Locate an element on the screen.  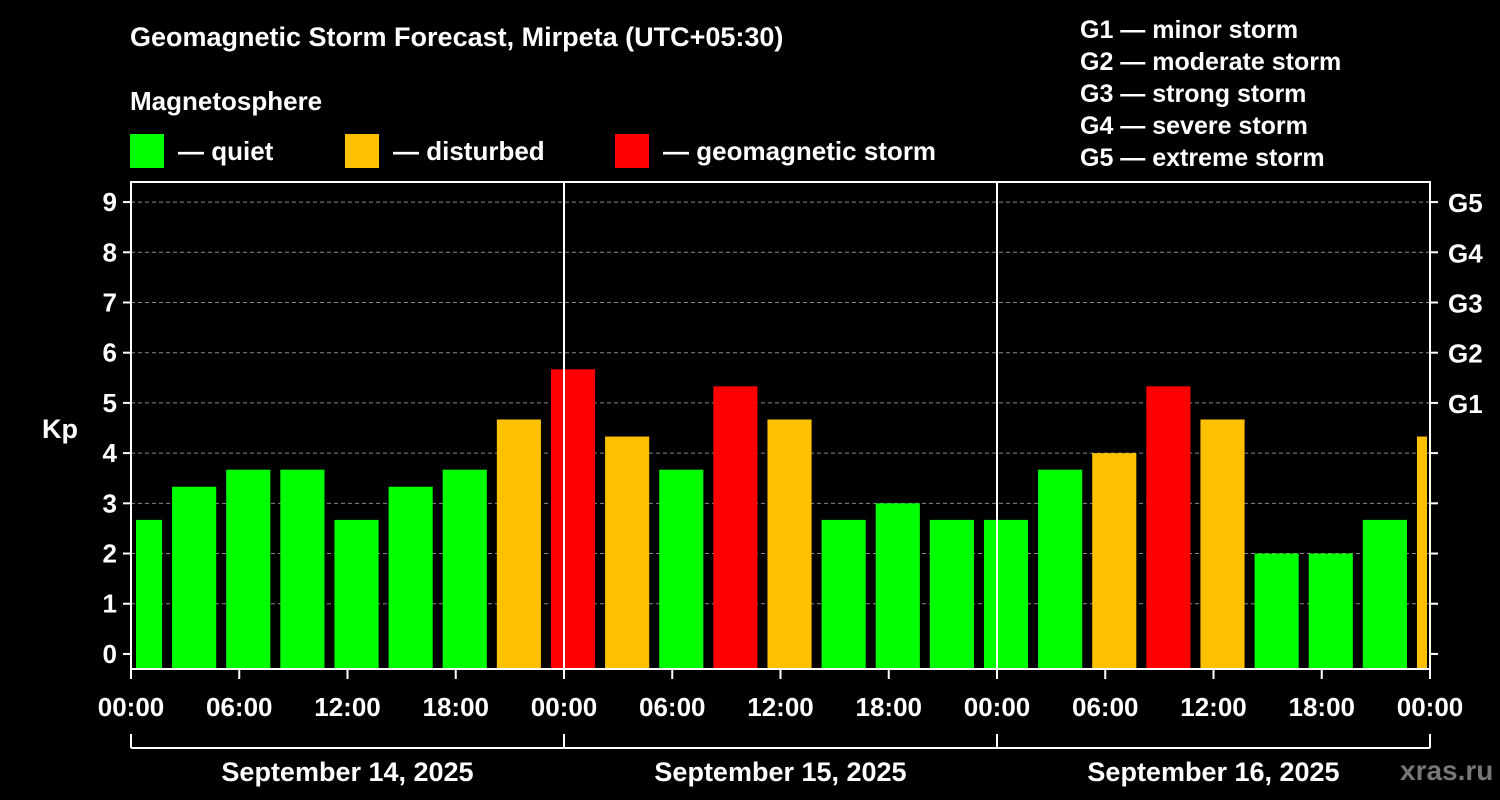
legend-storm-swatch is located at coordinates (632, 151).